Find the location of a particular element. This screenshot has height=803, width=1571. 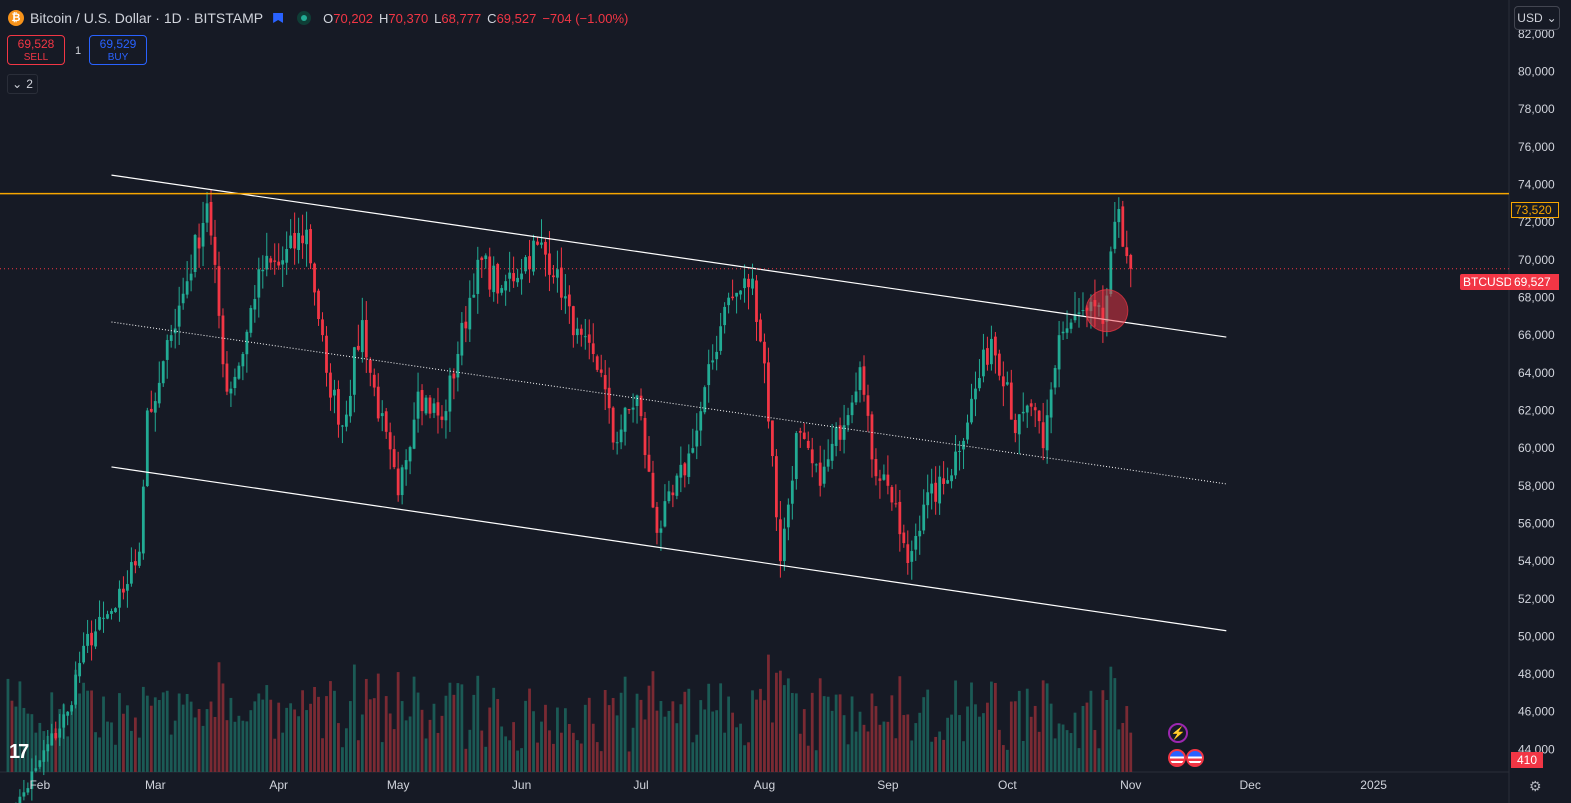

sell-button: 69,528 SELL is located at coordinates (36, 50).